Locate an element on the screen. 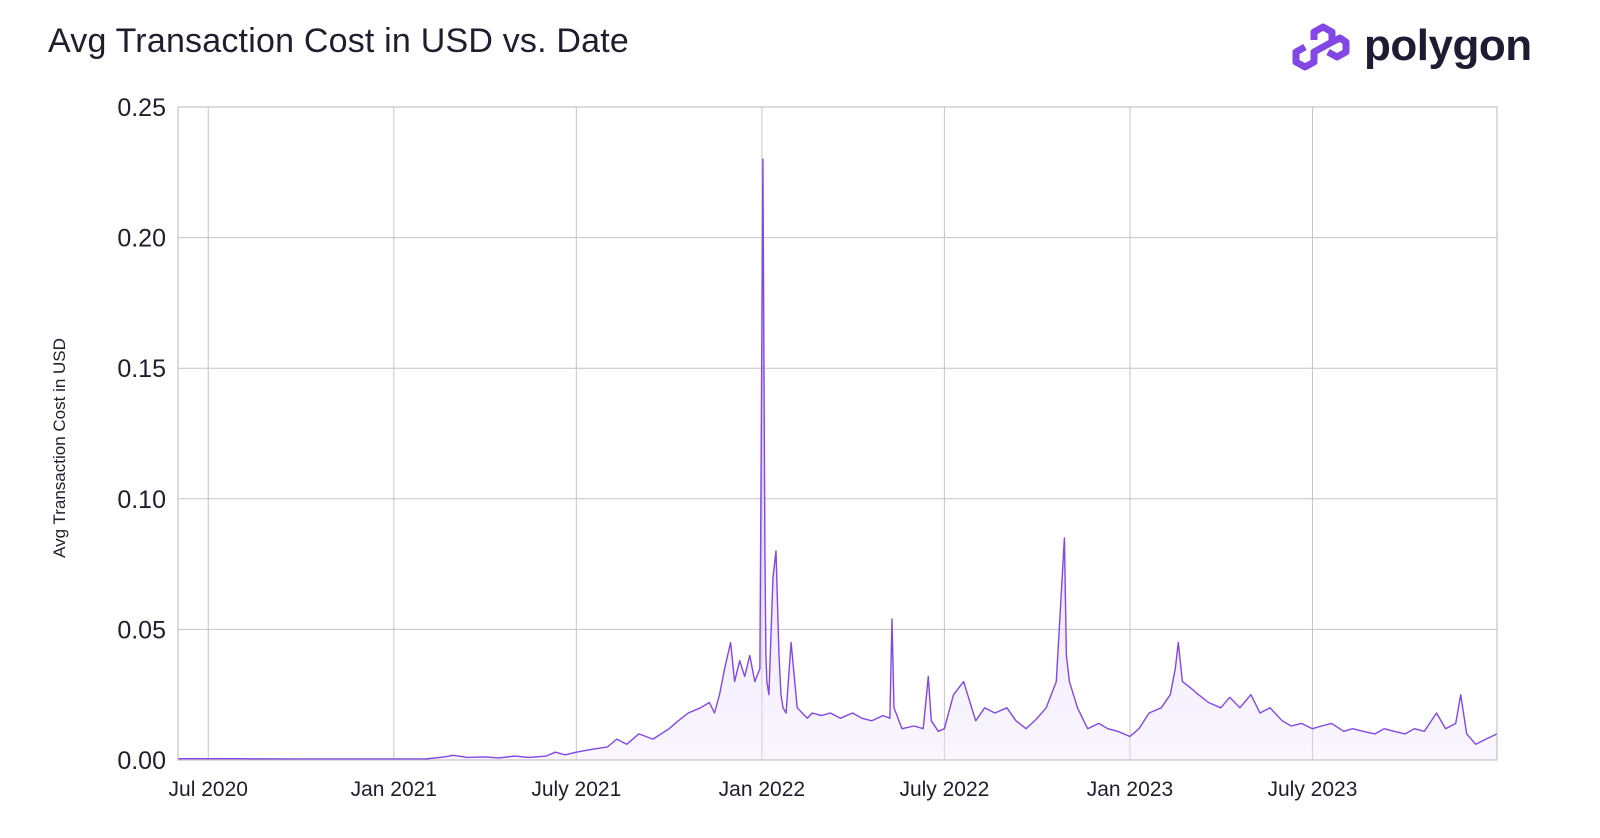 The image size is (1600, 838). x-tick-label: Jan 2021 is located at coordinates (394, 789).